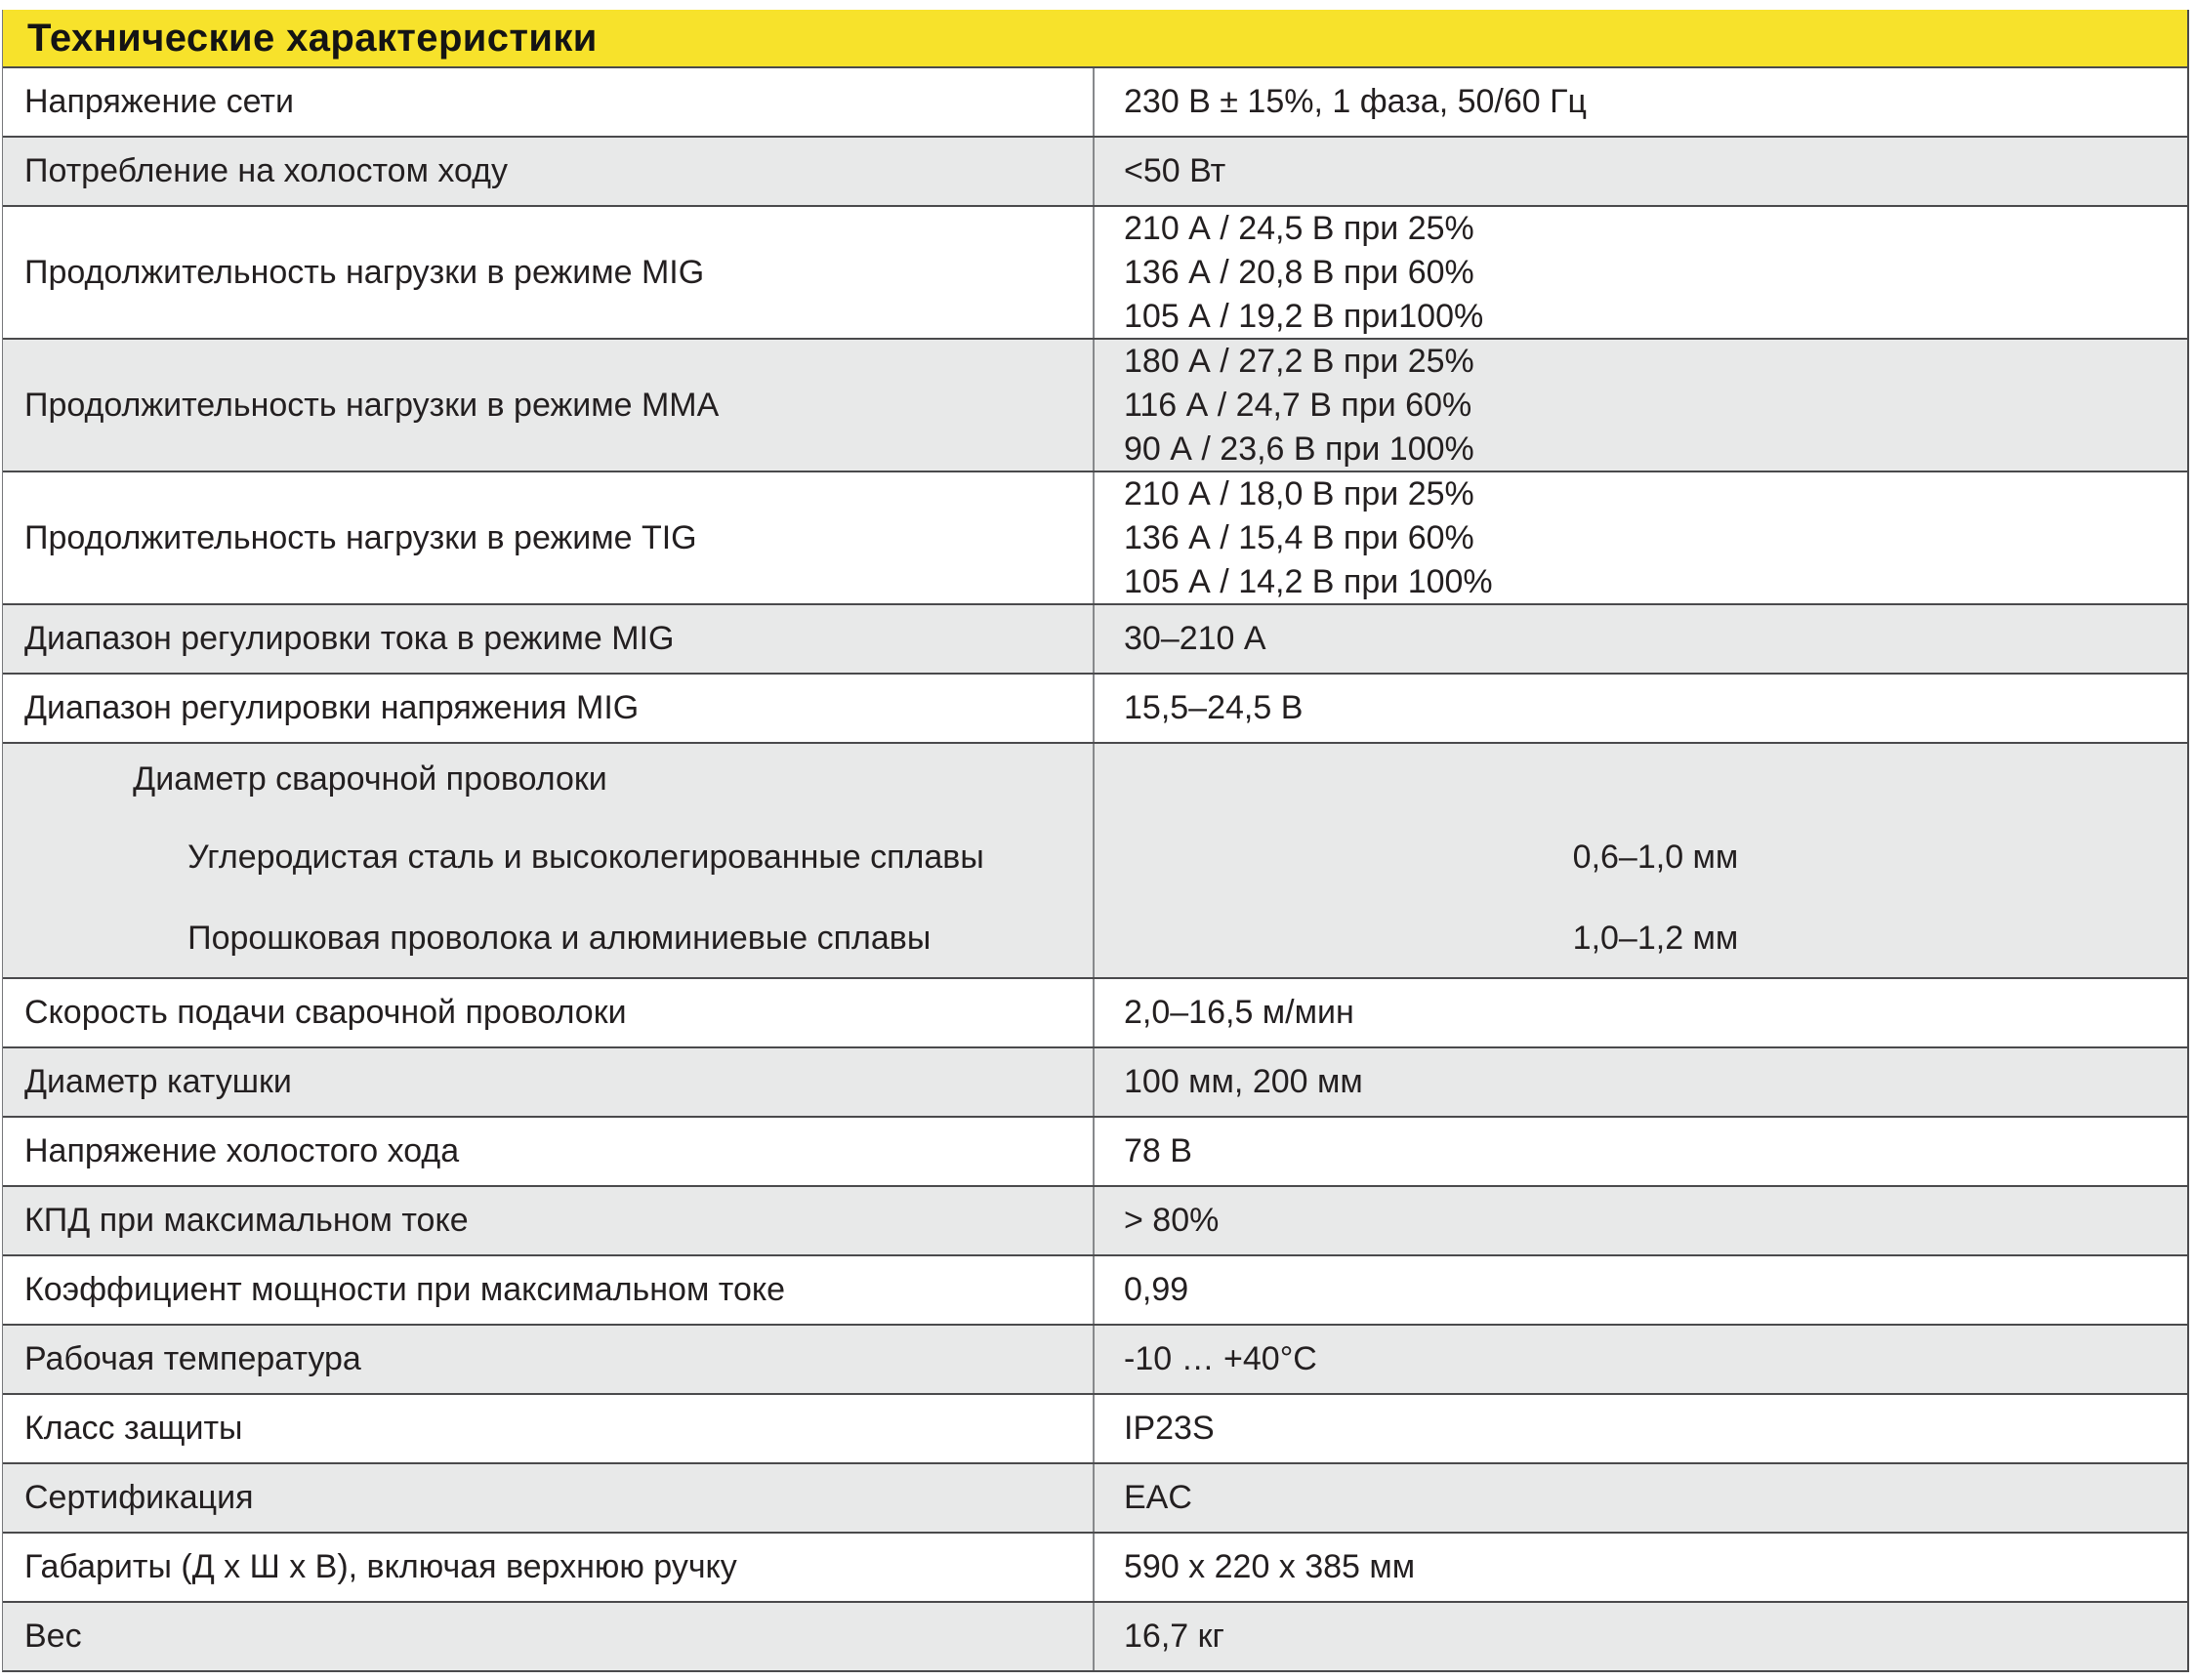  I want to click on spec-value: 230 В ± 15%, 1 фаза, 50/60 Гц, so click(1356, 101).